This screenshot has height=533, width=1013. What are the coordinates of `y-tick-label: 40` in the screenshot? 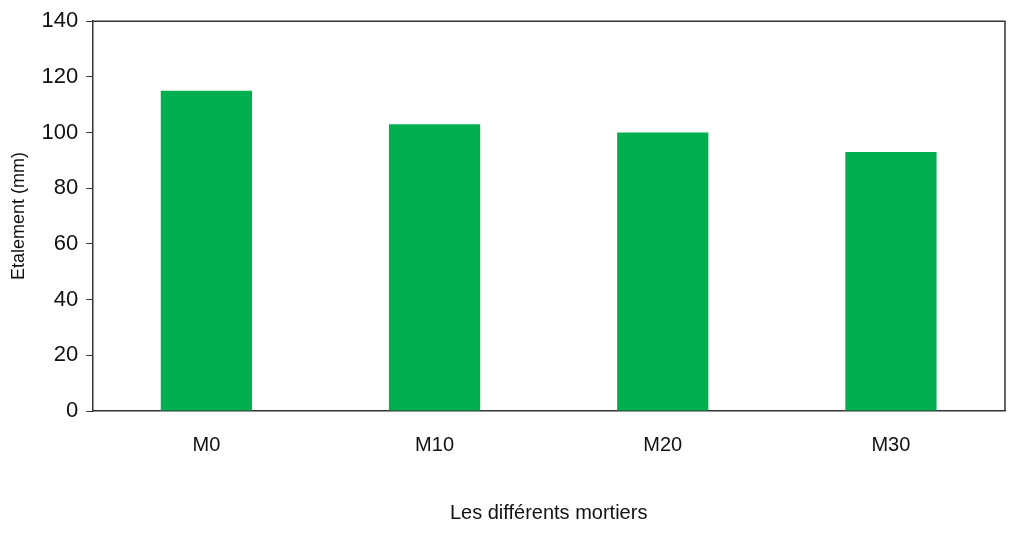 It's located at (66, 298).